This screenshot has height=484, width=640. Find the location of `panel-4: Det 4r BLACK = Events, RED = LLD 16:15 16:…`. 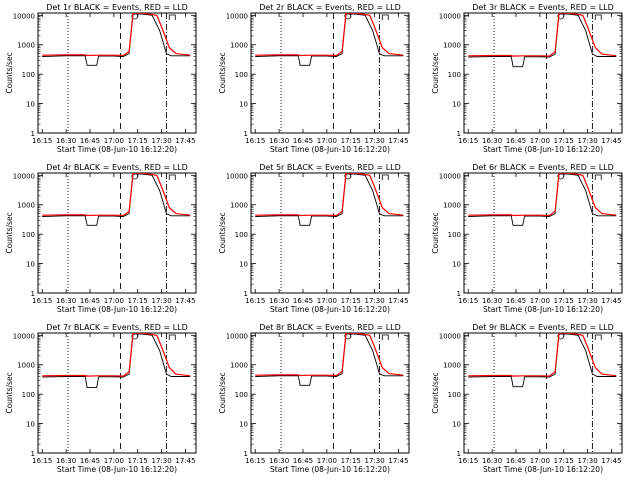

panel-4: Det 4r BLACK = Events, RED = LLD 16:15 16:… is located at coordinates (101, 238).